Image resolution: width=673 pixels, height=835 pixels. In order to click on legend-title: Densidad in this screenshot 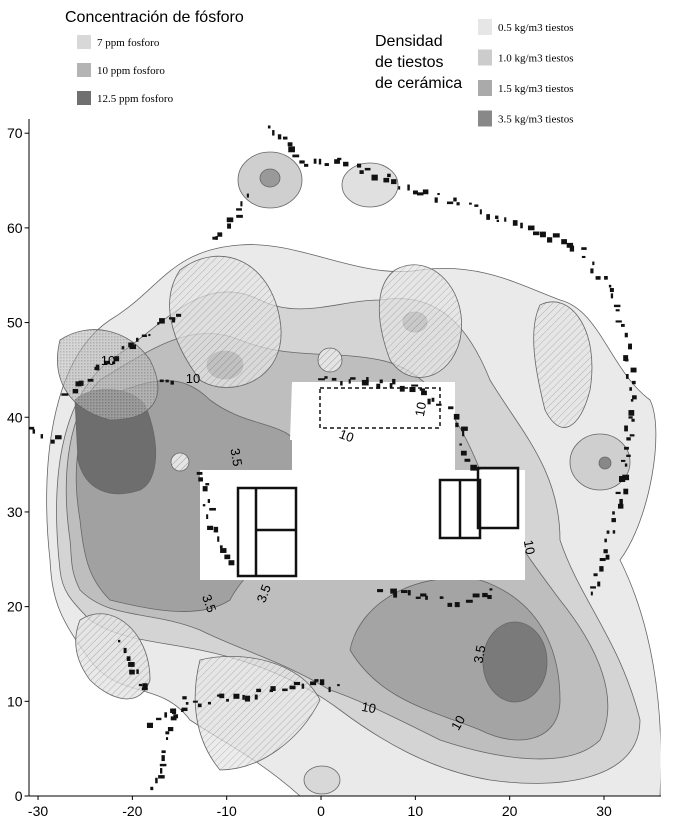, I will do `click(409, 41)`.